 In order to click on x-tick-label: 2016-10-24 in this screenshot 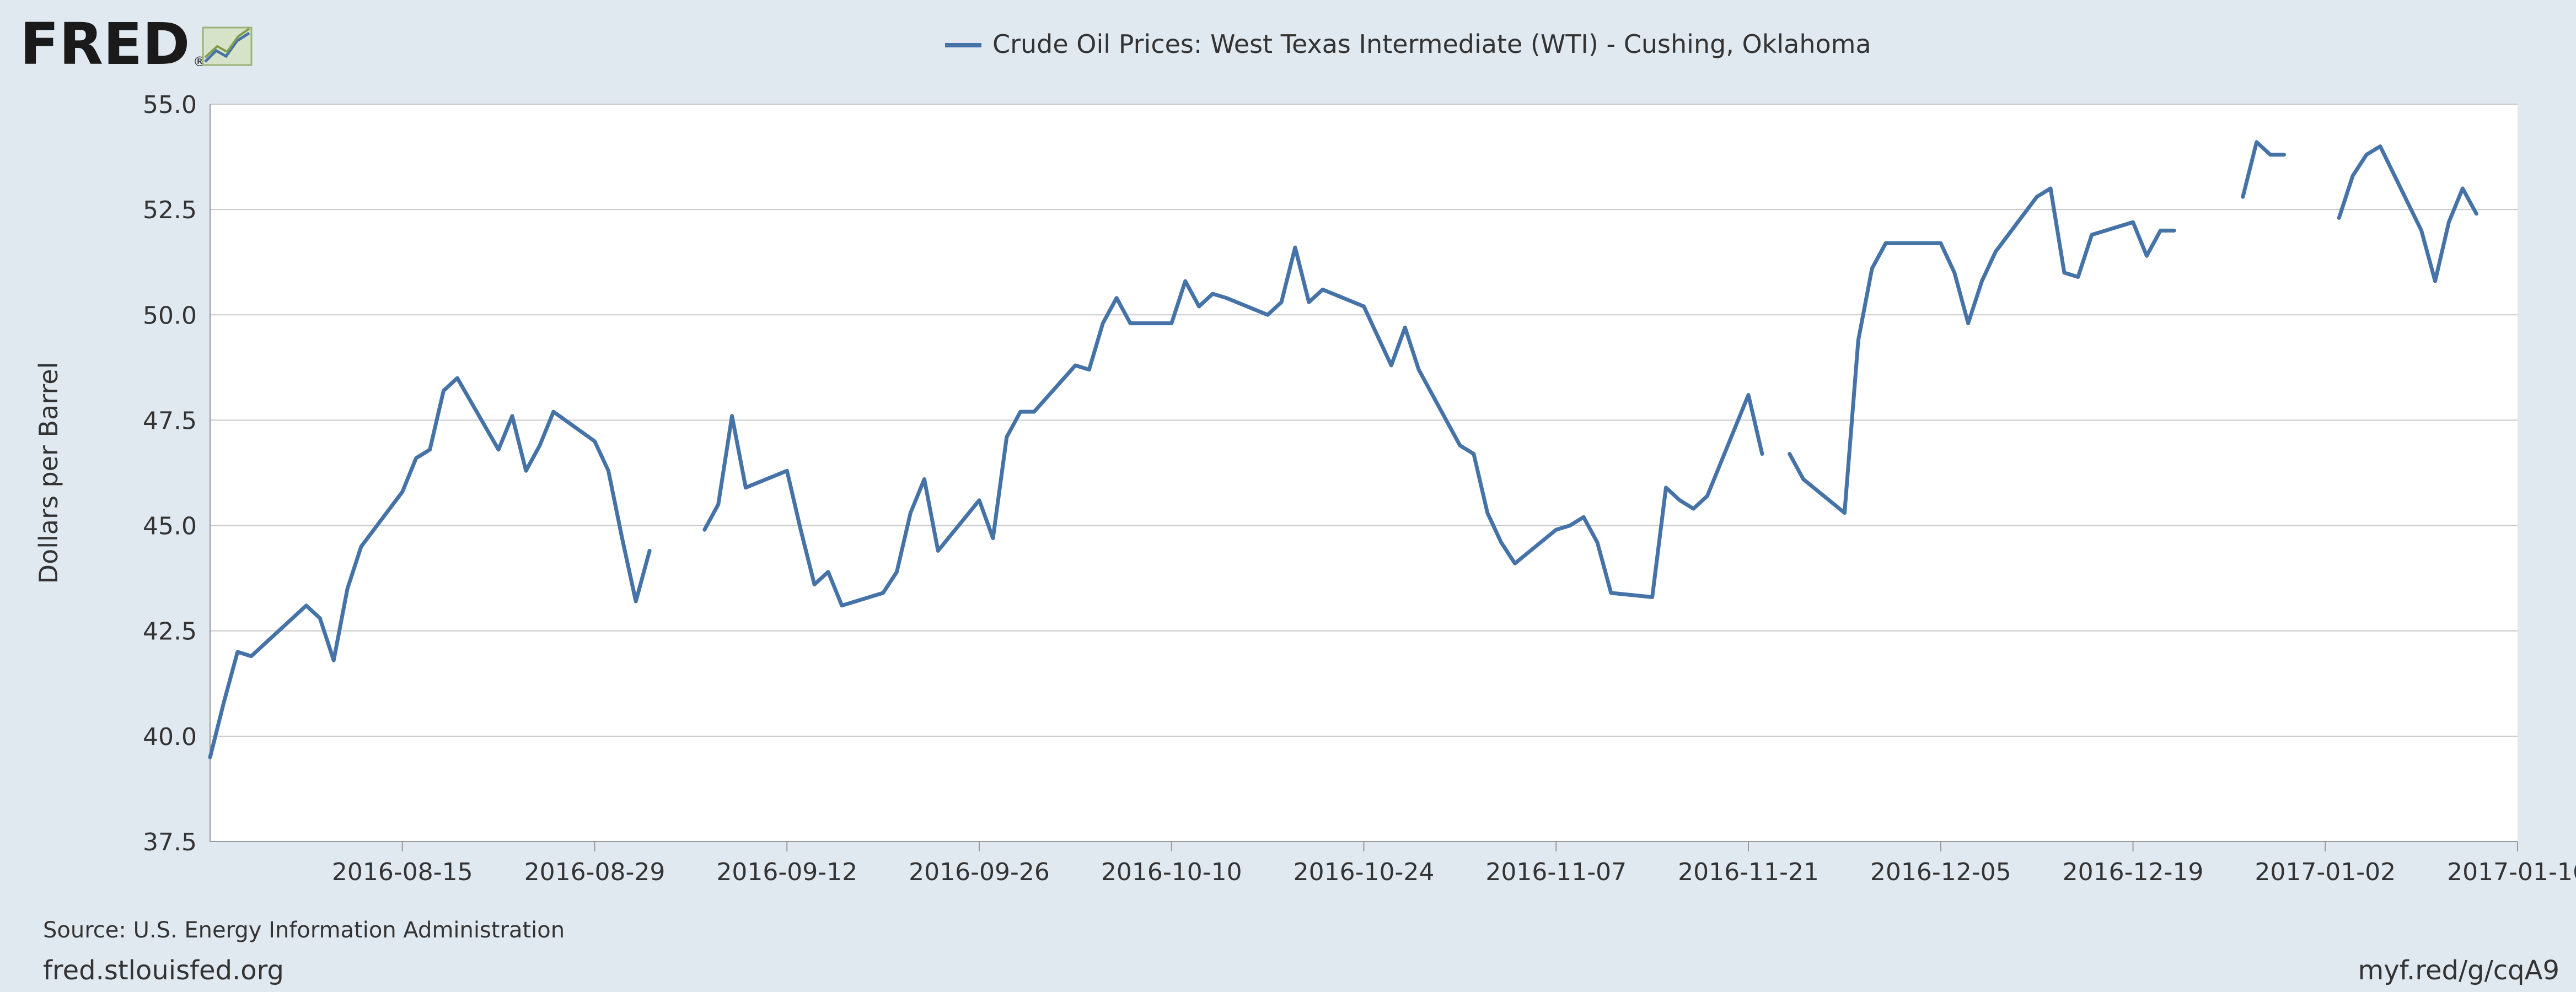, I will do `click(1364, 872)`.